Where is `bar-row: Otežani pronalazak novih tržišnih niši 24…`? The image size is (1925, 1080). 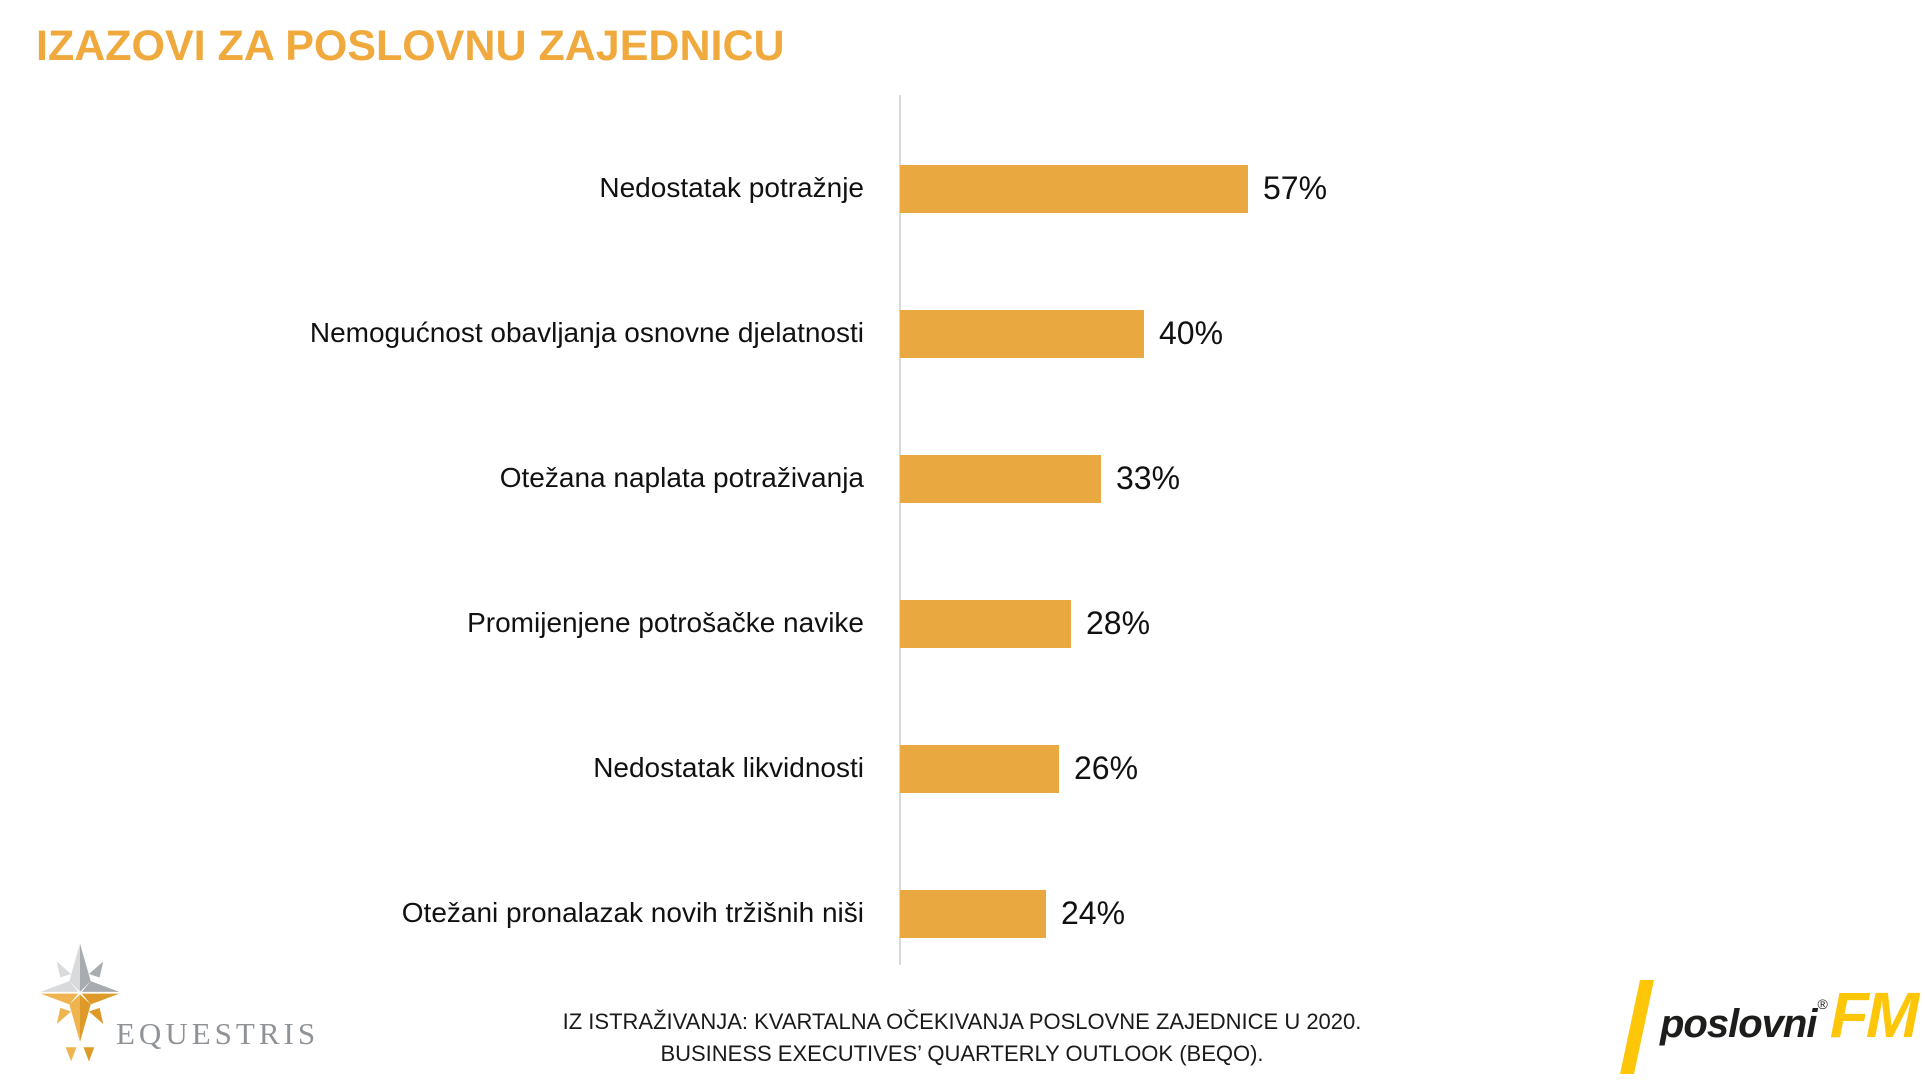
bar-row: Otežani pronalazak novih tržišnih niši 24… is located at coordinates (980, 913).